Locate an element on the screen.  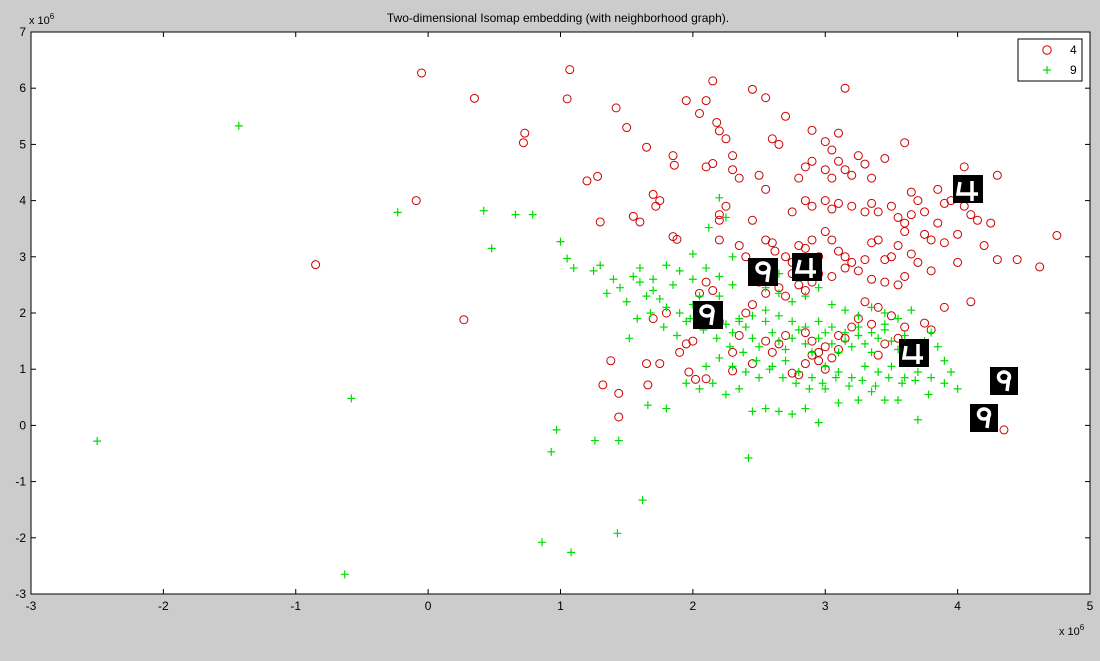
x-tick-label: 1 is located at coordinates (560, 606).